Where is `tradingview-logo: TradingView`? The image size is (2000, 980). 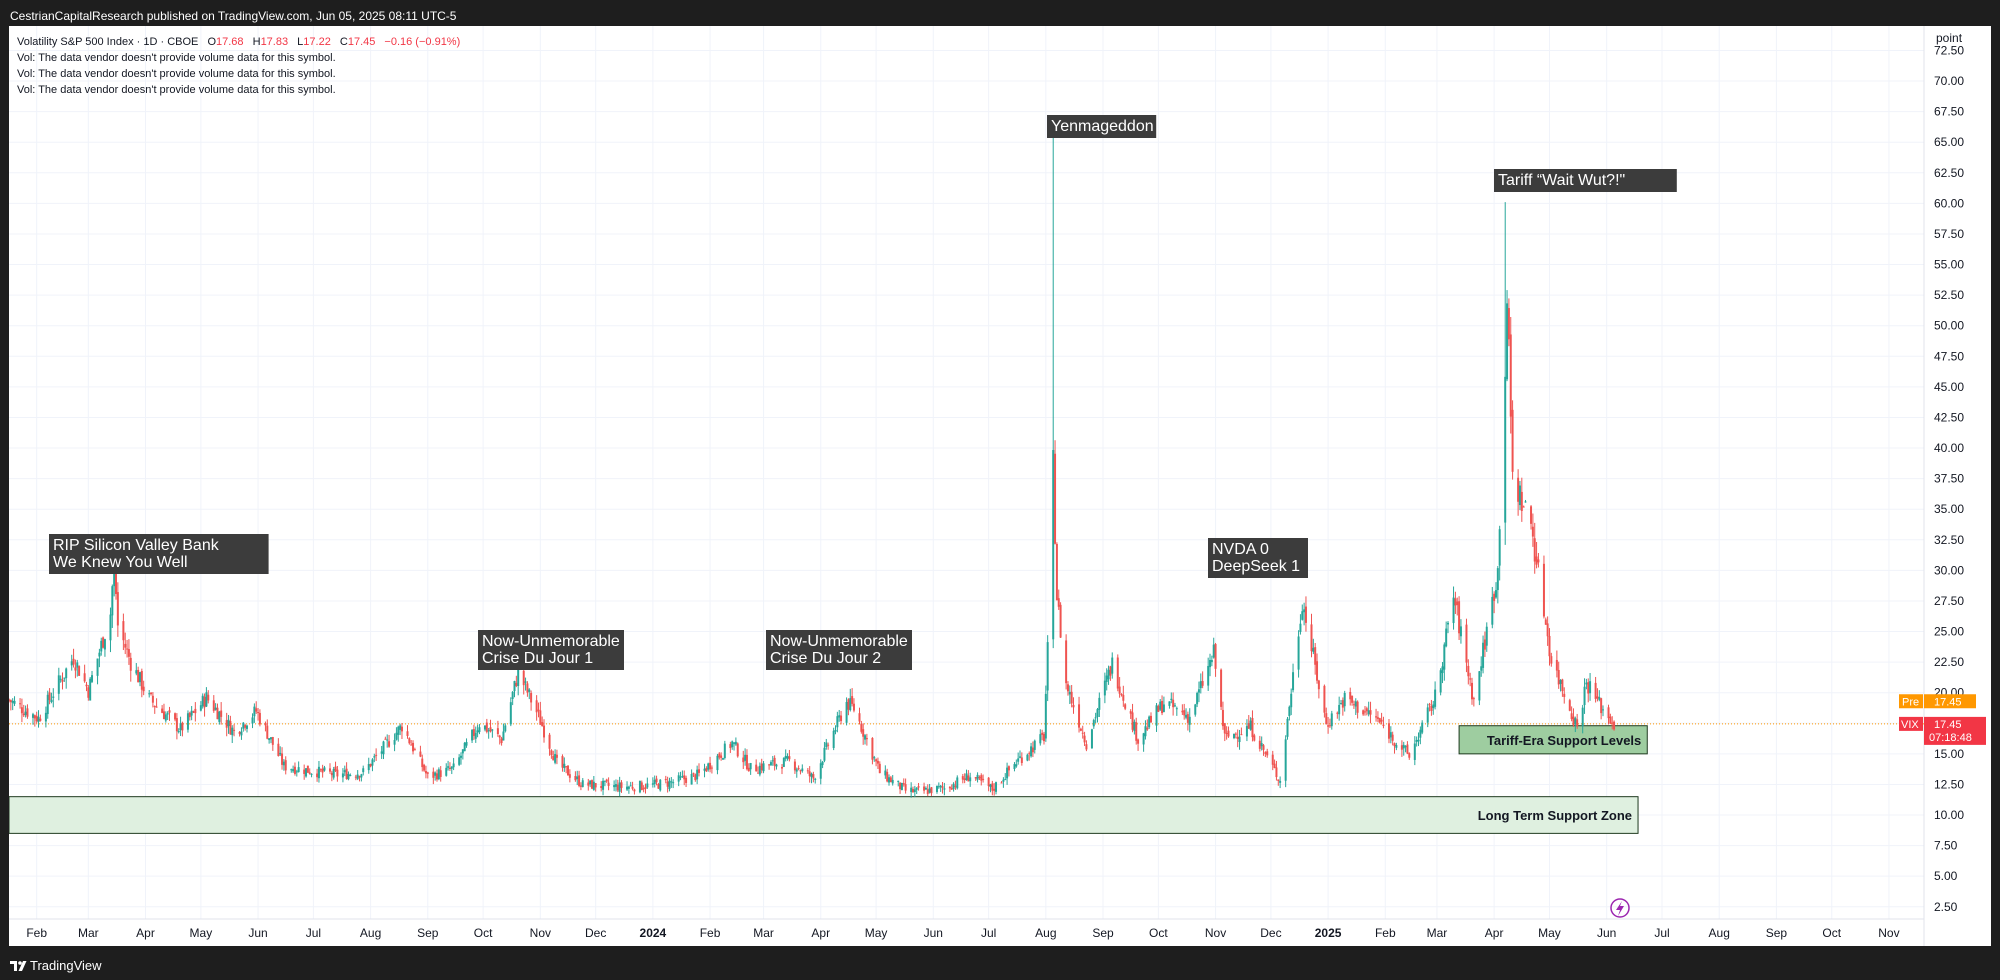 tradingview-logo: TradingView is located at coordinates (56, 965).